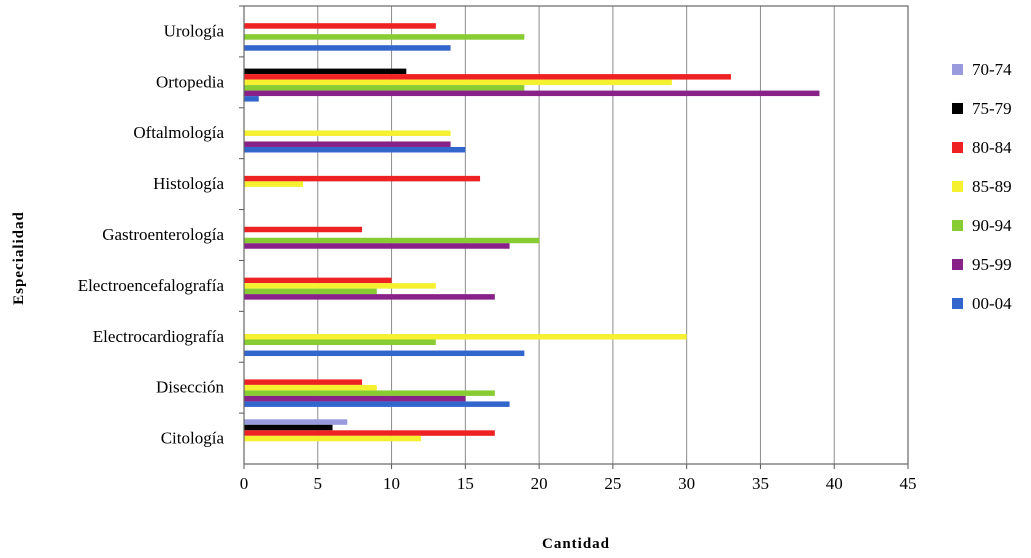 This screenshot has width=1031, height=558. Describe the element at coordinates (992, 108) in the screenshot. I see `legend-label: 75-79` at that location.